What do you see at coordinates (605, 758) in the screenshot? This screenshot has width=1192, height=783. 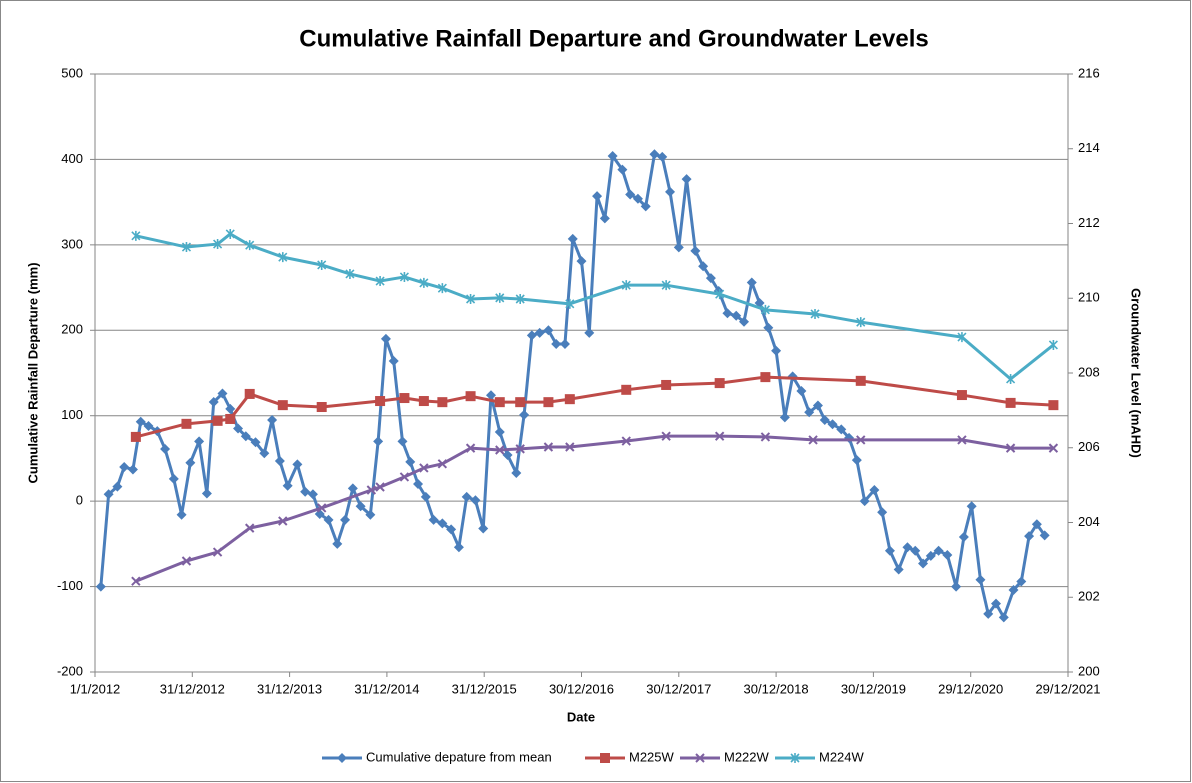 I see `legend-marker` at bounding box center [605, 758].